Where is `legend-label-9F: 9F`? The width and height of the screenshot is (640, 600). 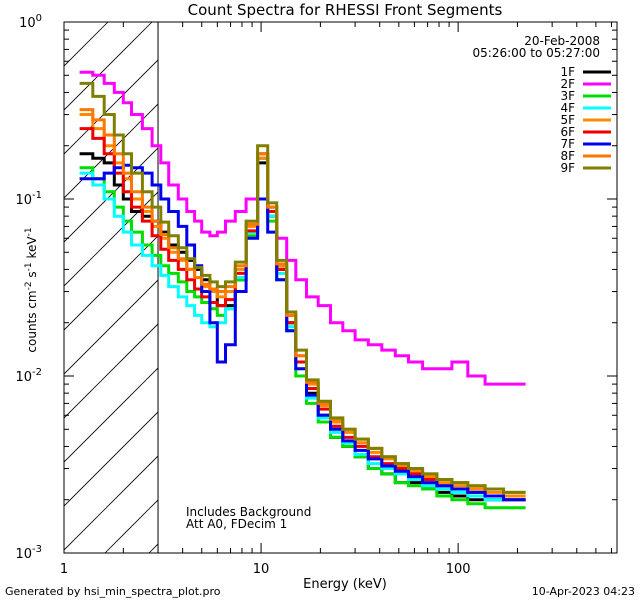 legend-label-9F: 9F is located at coordinates (567, 168).